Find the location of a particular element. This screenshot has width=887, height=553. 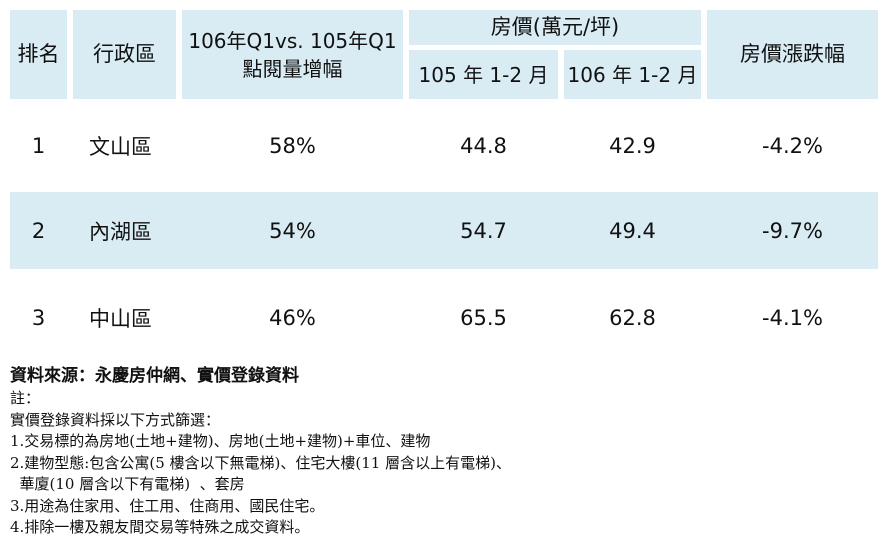

price-106-cell: 42.9 is located at coordinates (632, 145).